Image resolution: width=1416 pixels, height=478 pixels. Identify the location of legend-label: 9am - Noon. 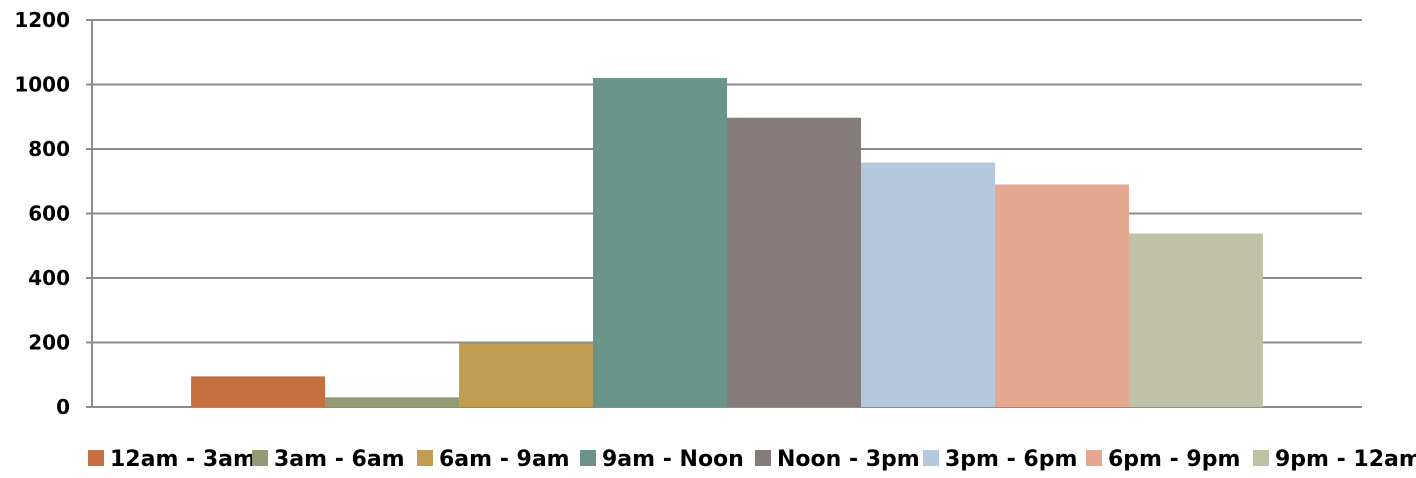
(673, 459).